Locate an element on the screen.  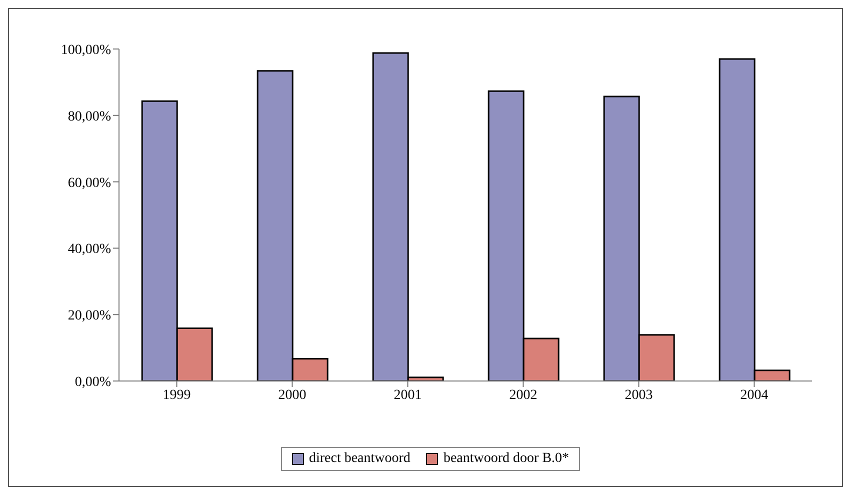
y-tick-label: 80,00% is located at coordinates (90, 116).